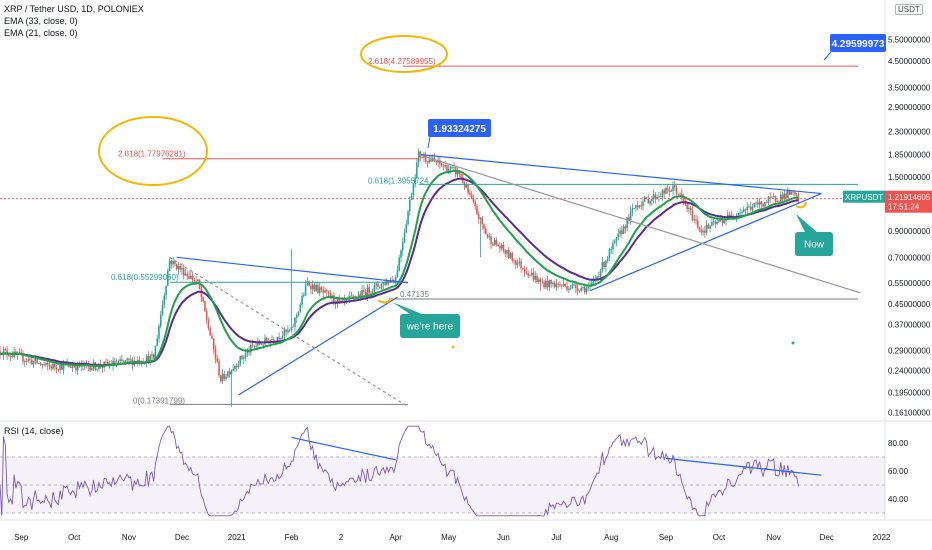  I want to click on quote-unit-badge: USDT, so click(909, 9).